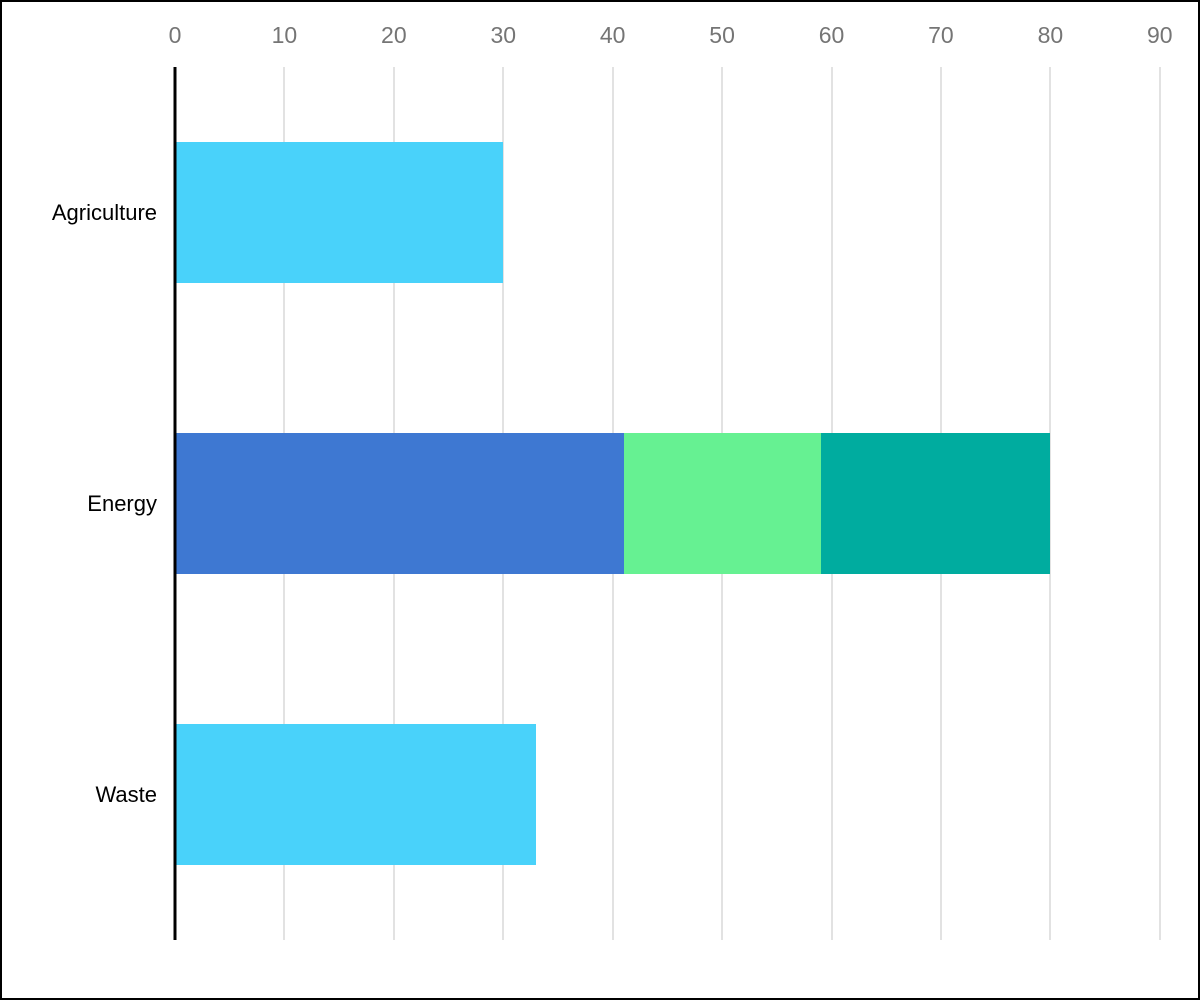  What do you see at coordinates (284, 35) in the screenshot?
I see `x-tick-label: 10` at bounding box center [284, 35].